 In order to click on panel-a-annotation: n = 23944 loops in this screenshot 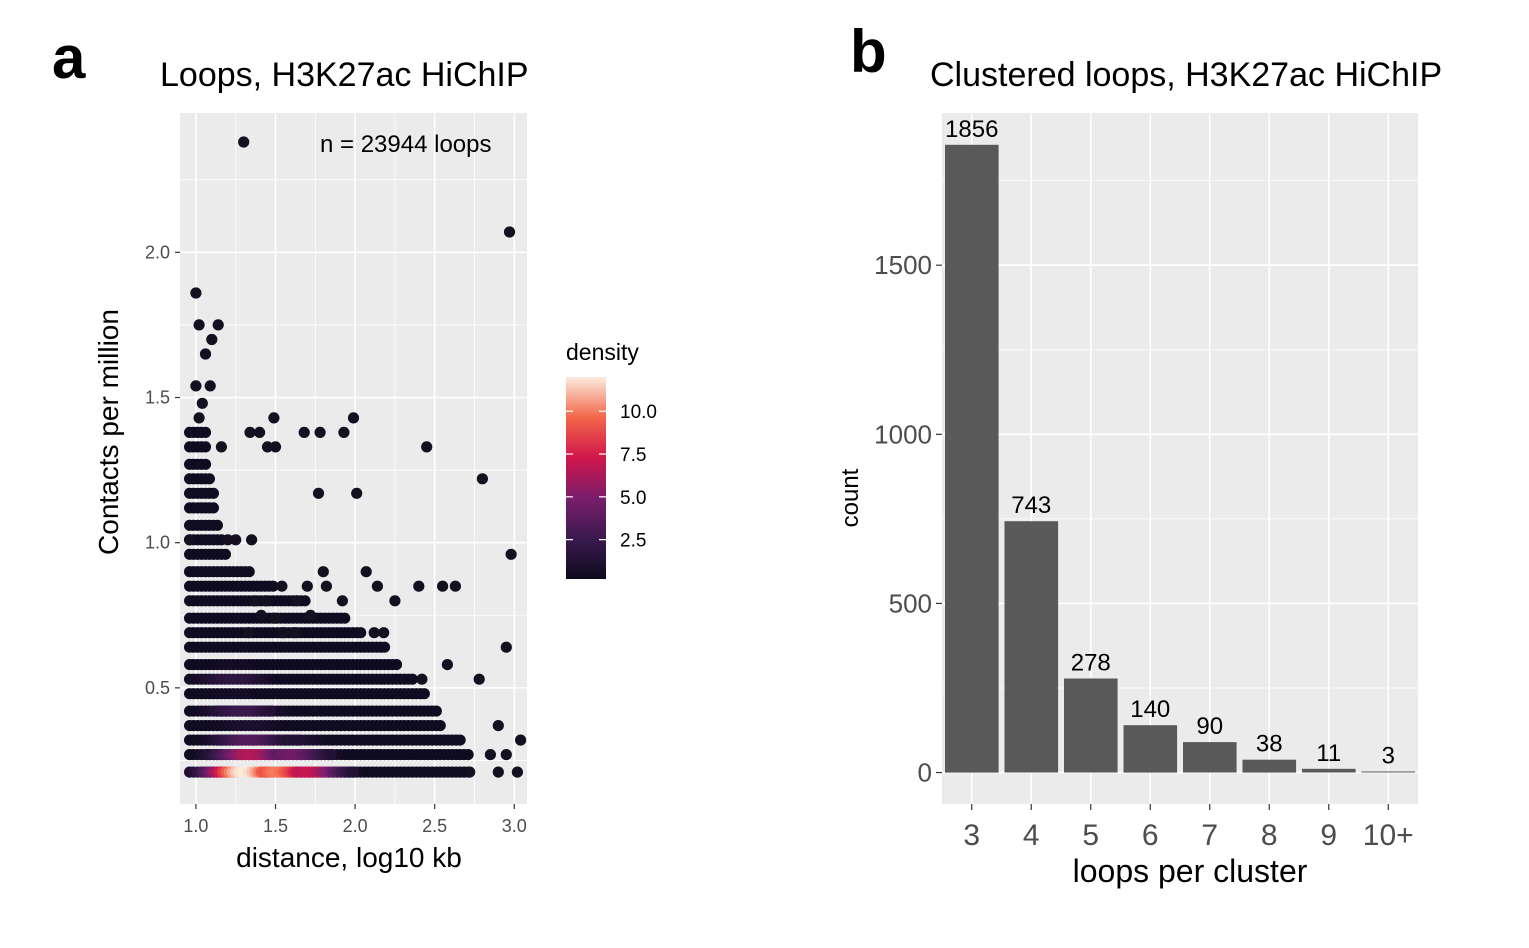, I will do `click(405, 144)`.